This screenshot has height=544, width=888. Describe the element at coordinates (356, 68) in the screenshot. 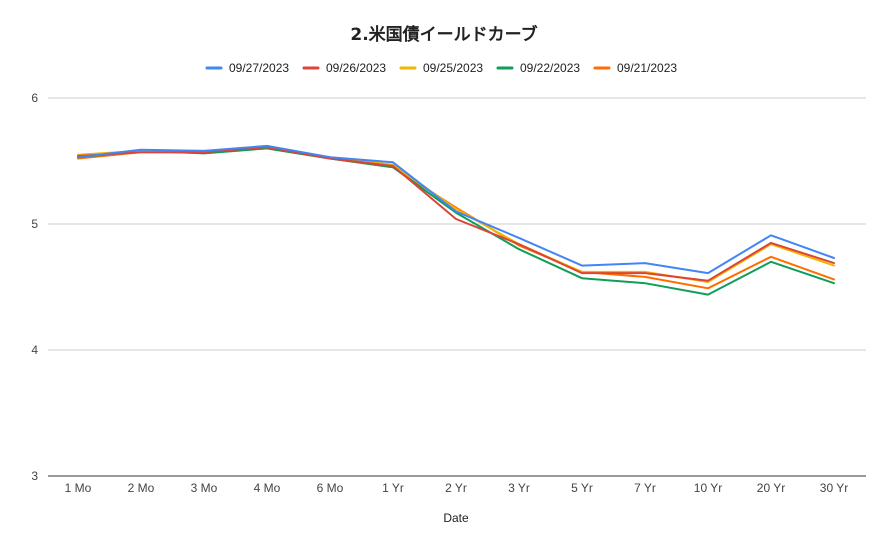

I see `legend-label: 09/26/2023` at that location.